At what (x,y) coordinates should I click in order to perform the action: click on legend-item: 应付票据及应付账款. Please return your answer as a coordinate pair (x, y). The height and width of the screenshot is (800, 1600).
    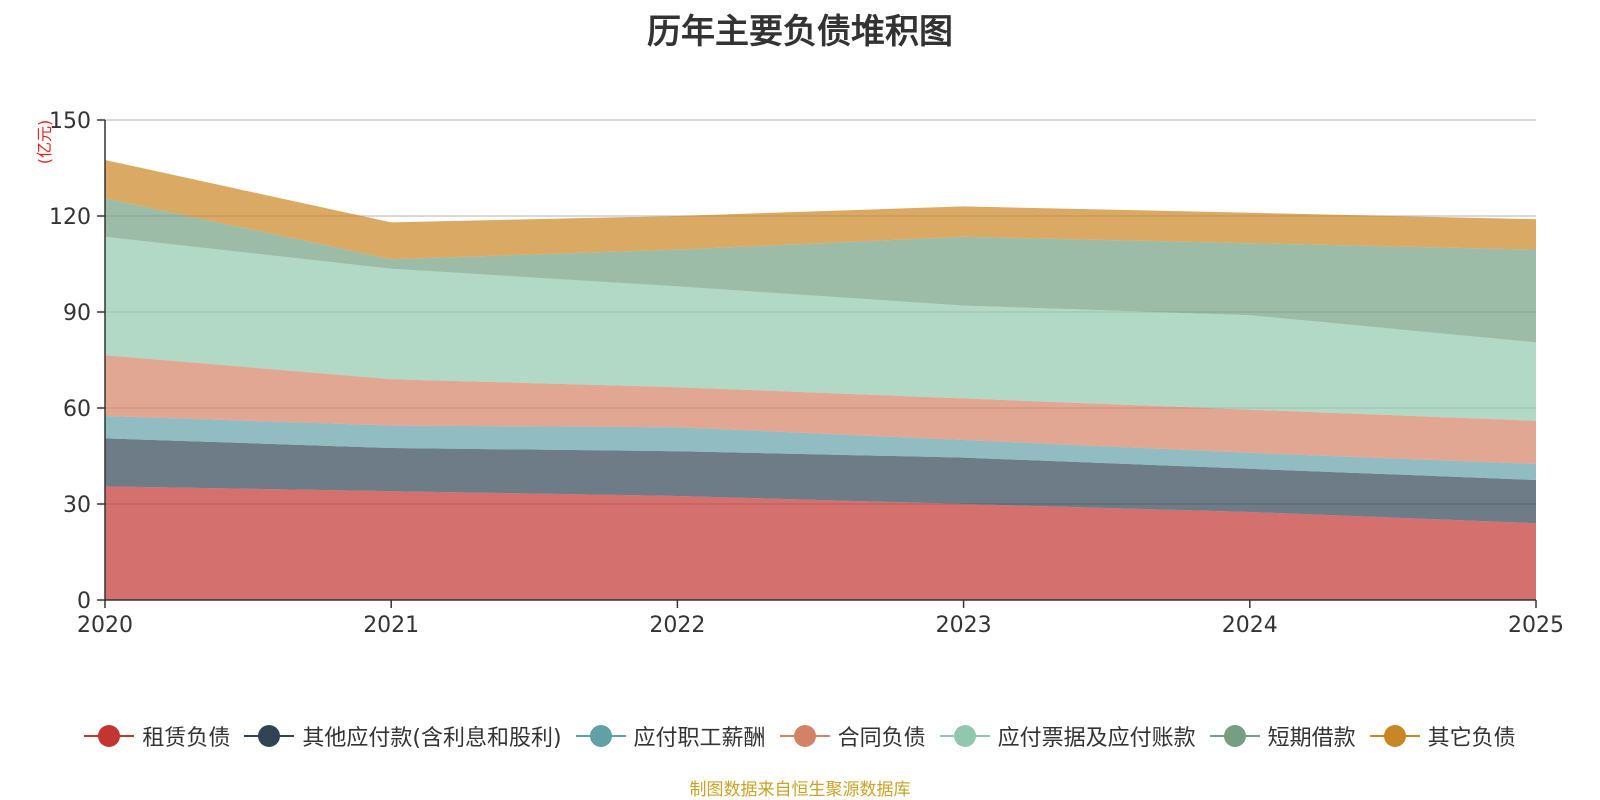
    Looking at the image, I should click on (1067, 736).